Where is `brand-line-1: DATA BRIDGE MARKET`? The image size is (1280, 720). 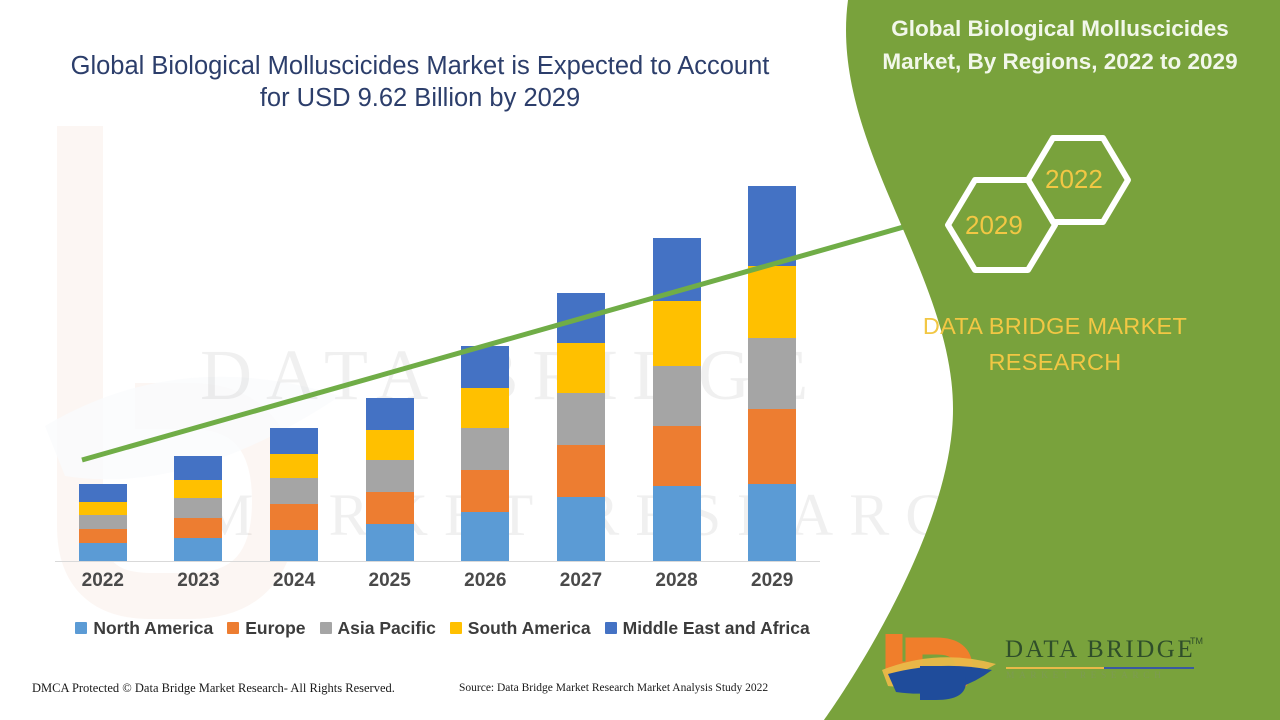
brand-line-1: DATA BRIDGE MARKET is located at coordinates (1055, 326).